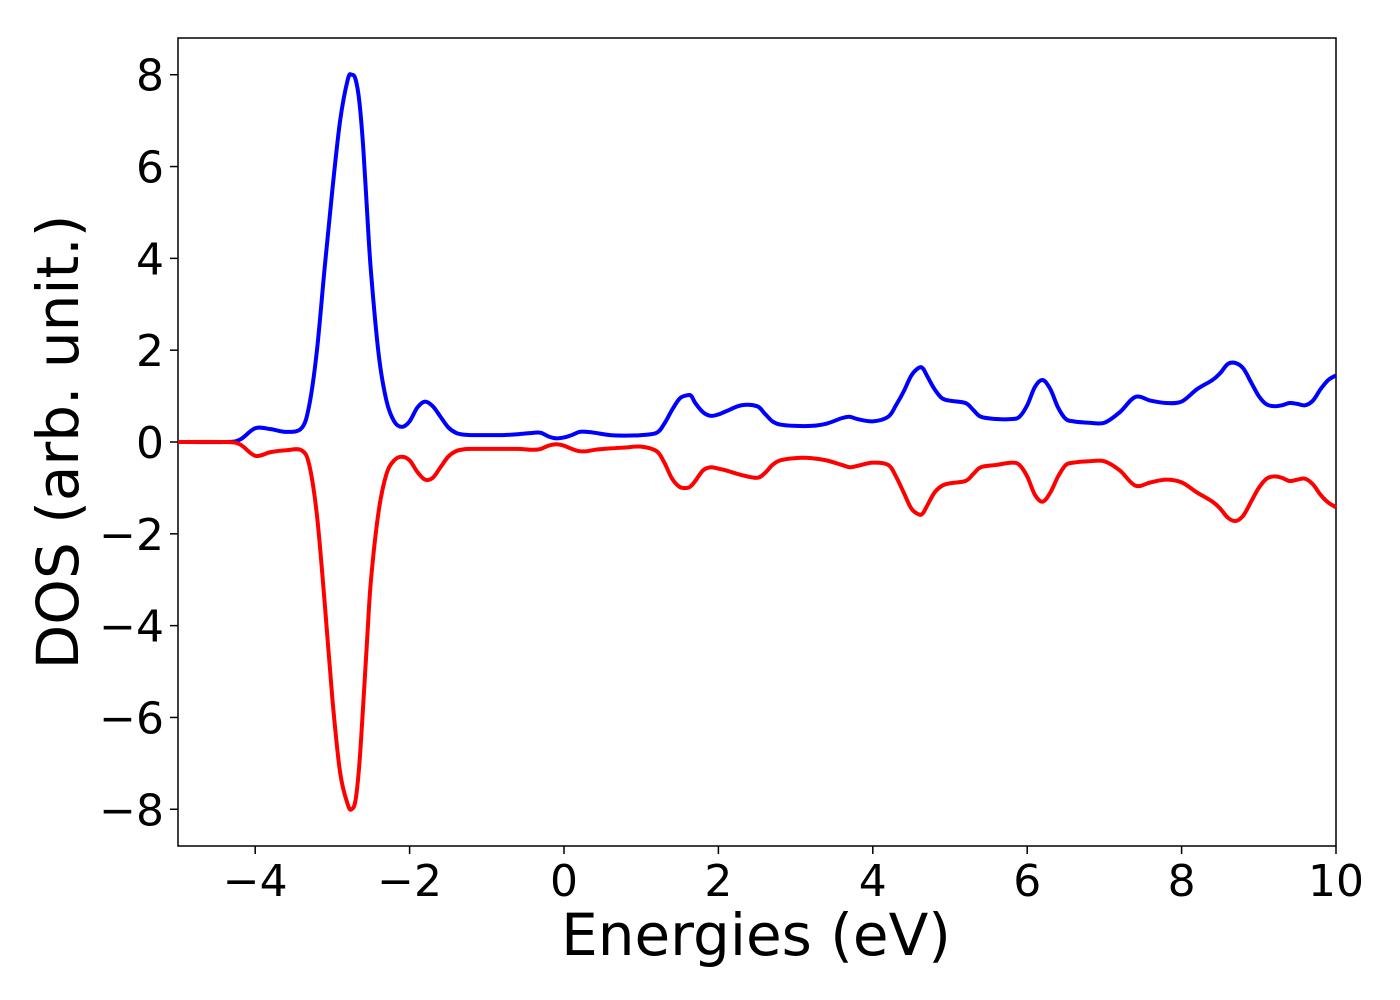 The width and height of the screenshot is (1400, 1000). Describe the element at coordinates (1027, 881) in the screenshot. I see `x-tick-label: 6` at that location.